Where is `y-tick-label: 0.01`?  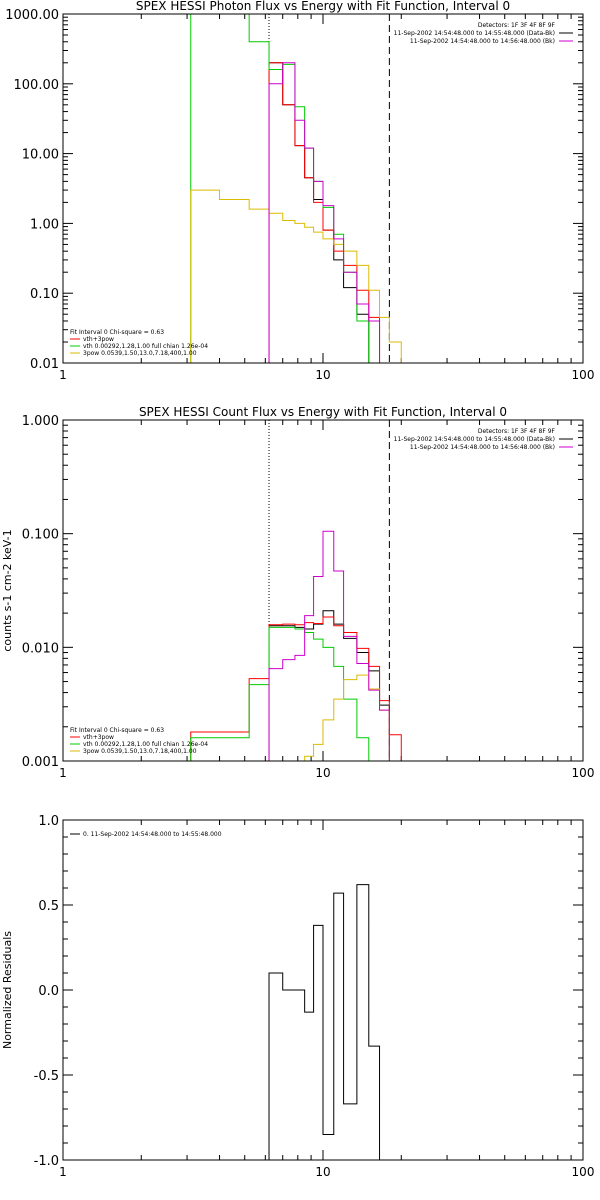
y-tick-label: 0.01 is located at coordinates (44, 364).